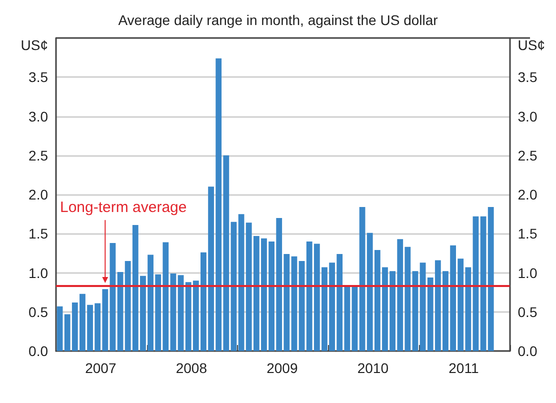 The height and width of the screenshot is (403, 556). What do you see at coordinates (463, 368) in the screenshot?
I see `x-tick-label: 2011` at bounding box center [463, 368].